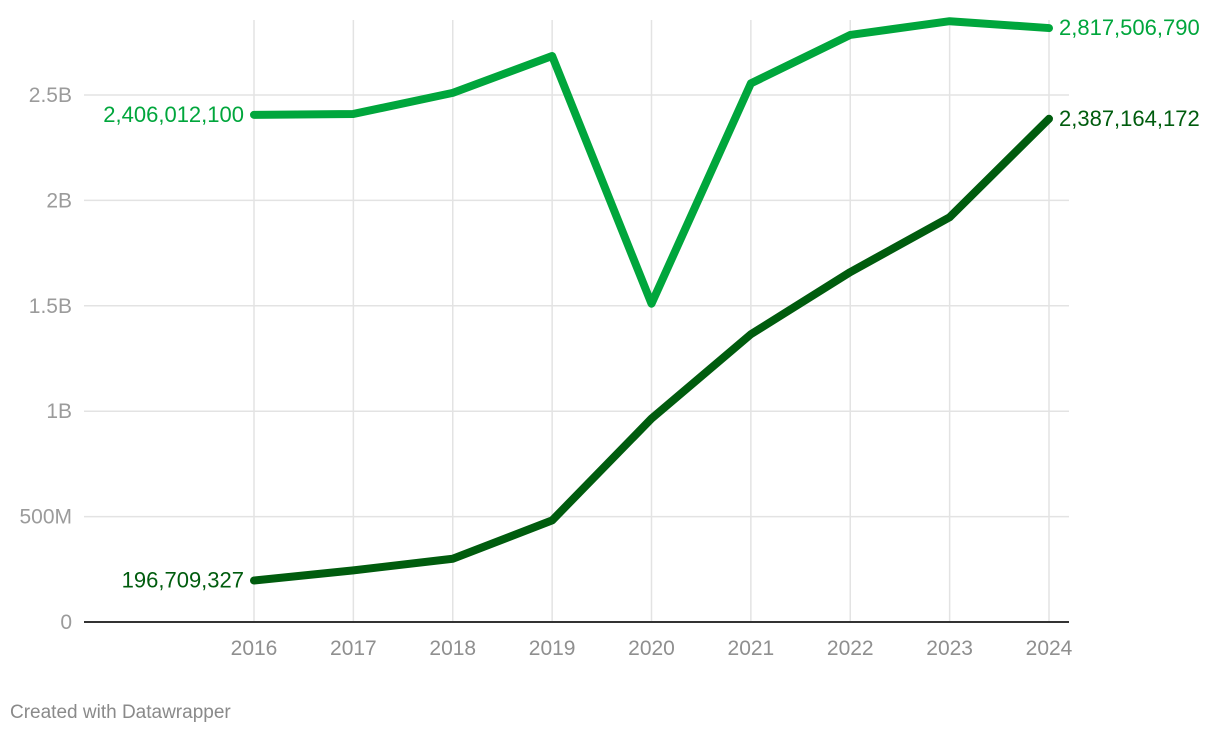 The width and height of the screenshot is (1220, 738). What do you see at coordinates (1049, 648) in the screenshot?
I see `x-tick-label: 2024` at bounding box center [1049, 648].